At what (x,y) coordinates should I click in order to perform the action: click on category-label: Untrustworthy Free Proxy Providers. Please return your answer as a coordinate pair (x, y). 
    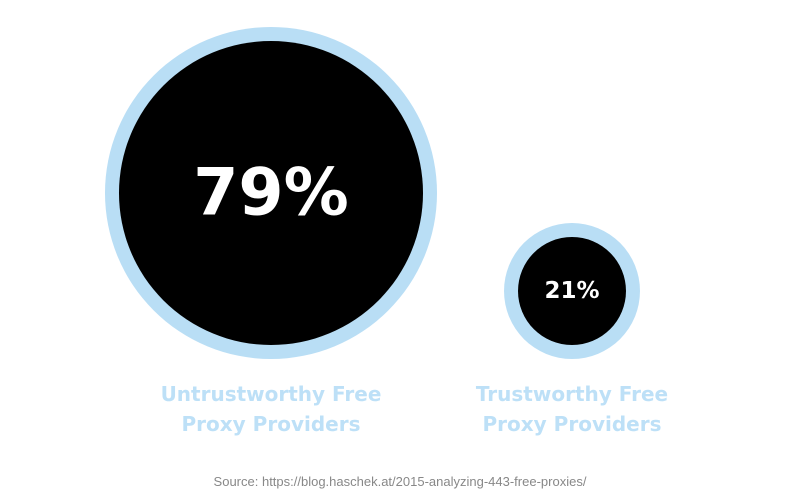
    Looking at the image, I should click on (271, 409).